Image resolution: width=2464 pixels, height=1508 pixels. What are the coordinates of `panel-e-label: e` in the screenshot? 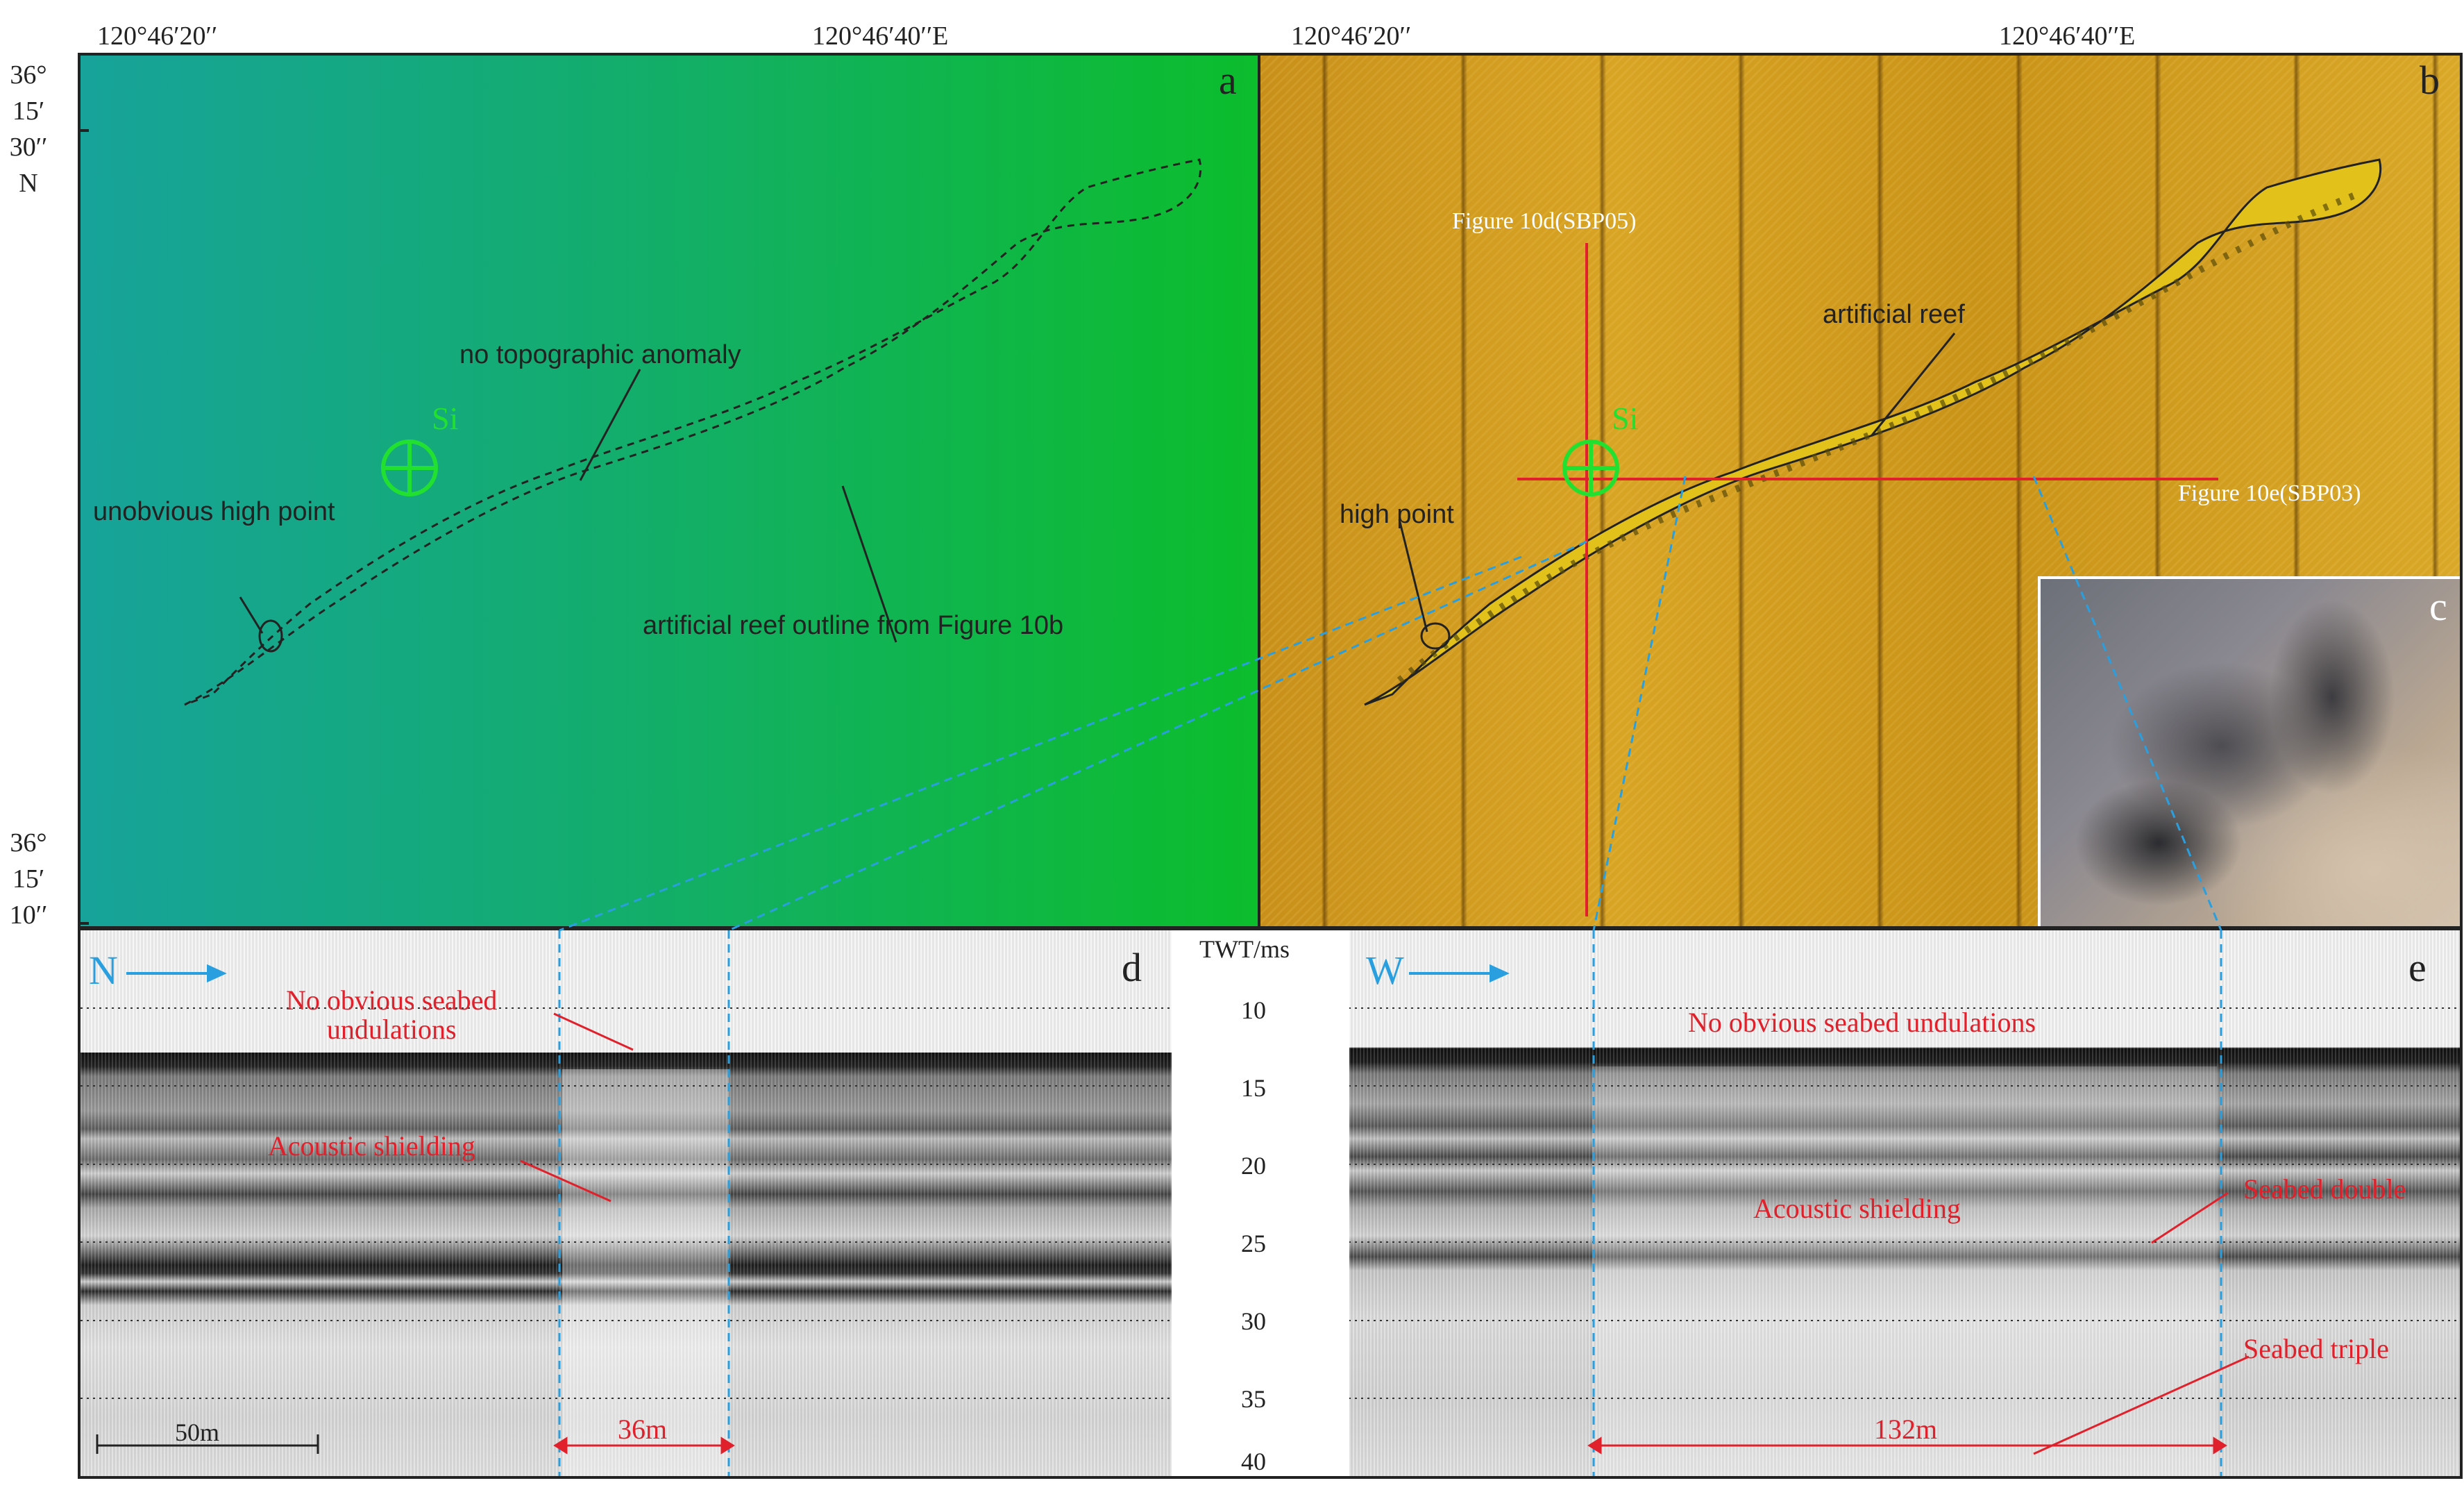 It's located at (2417, 967).